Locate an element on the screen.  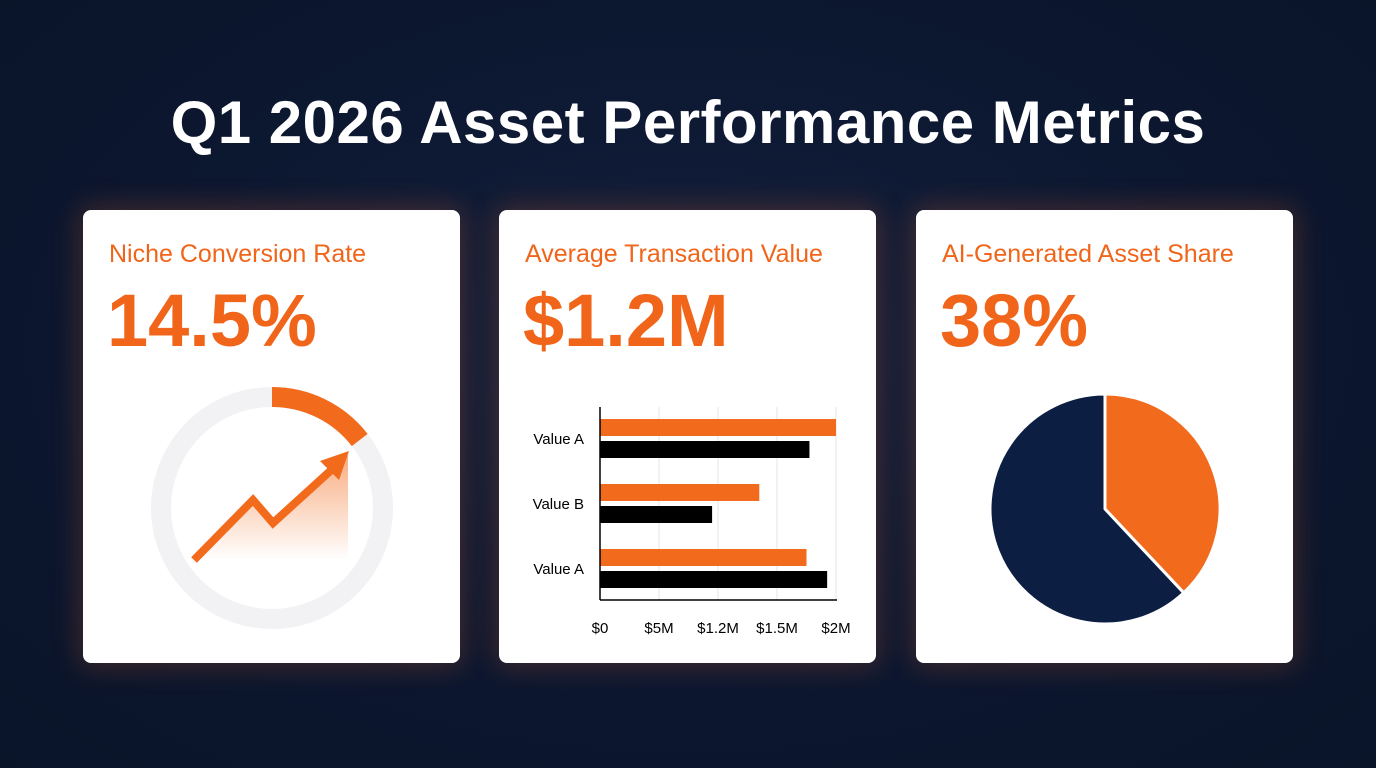
x-tick-label: $5M is located at coordinates (658, 628).